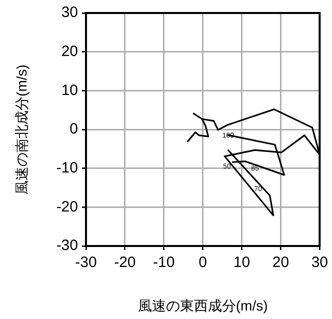  What do you see at coordinates (203, 305) in the screenshot?
I see `x-axis-title: 風速の東西成分(m/s)` at bounding box center [203, 305].